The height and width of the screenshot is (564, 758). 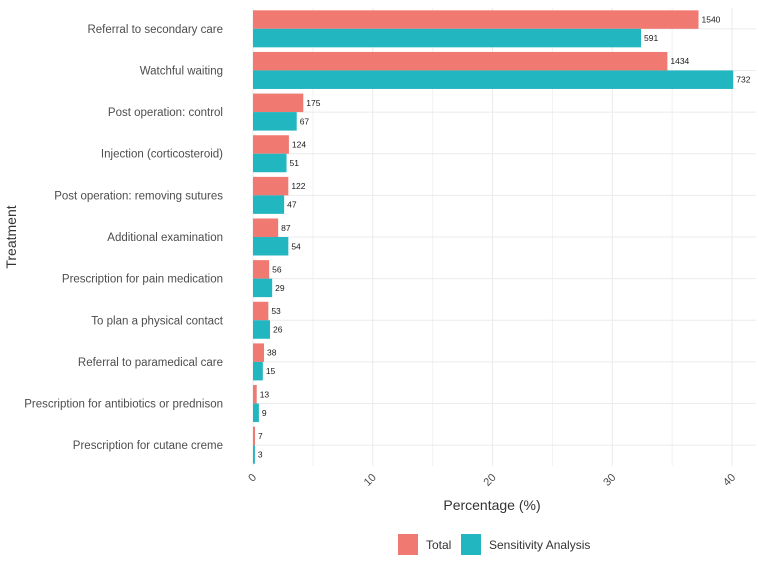 I want to click on x-tick-label: 30, so click(x=609, y=480).